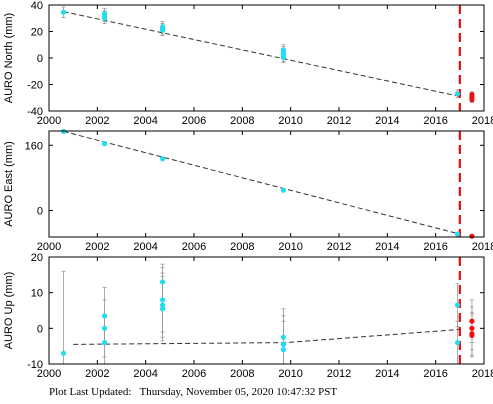 The image size is (493, 404). I want to click on last-updated-label: Plot Last Updated:, so click(90, 392).